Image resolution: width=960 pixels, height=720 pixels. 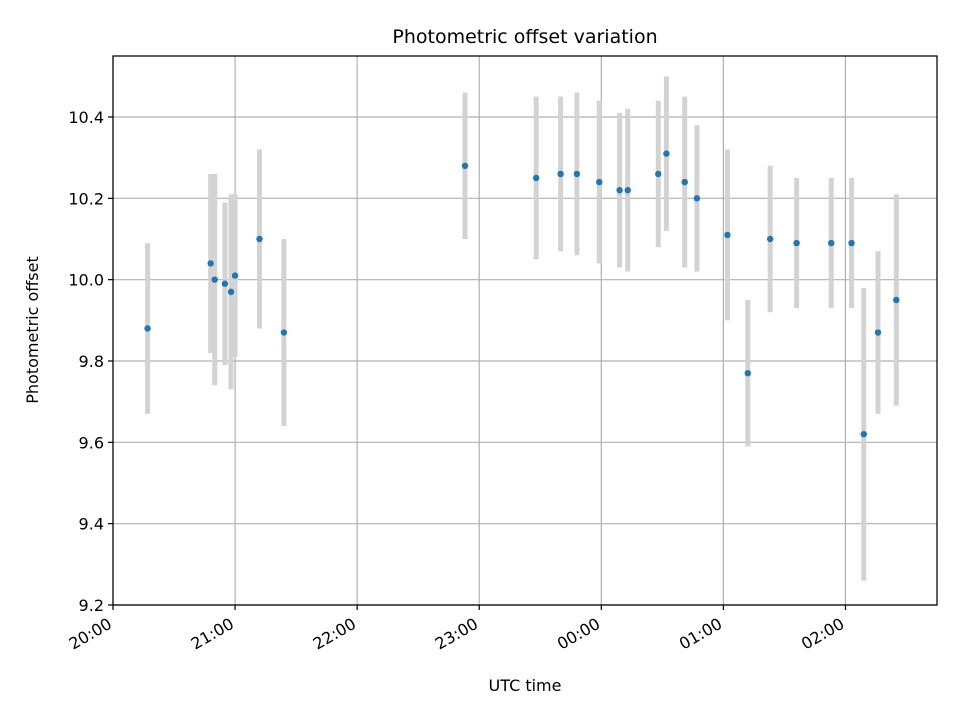 I want to click on y-tick-label: 9.2, so click(x=91, y=605).